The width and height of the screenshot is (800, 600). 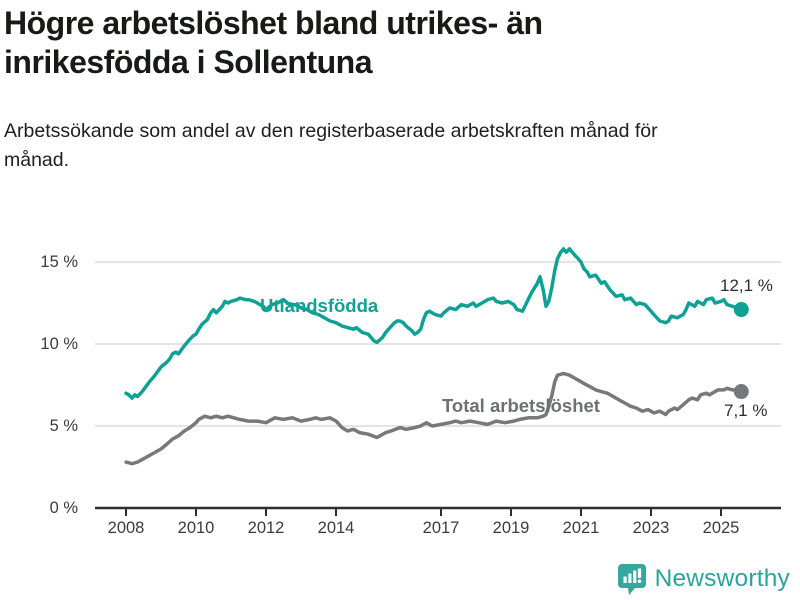 What do you see at coordinates (59, 344) in the screenshot?
I see `y-tick-label: 10 %` at bounding box center [59, 344].